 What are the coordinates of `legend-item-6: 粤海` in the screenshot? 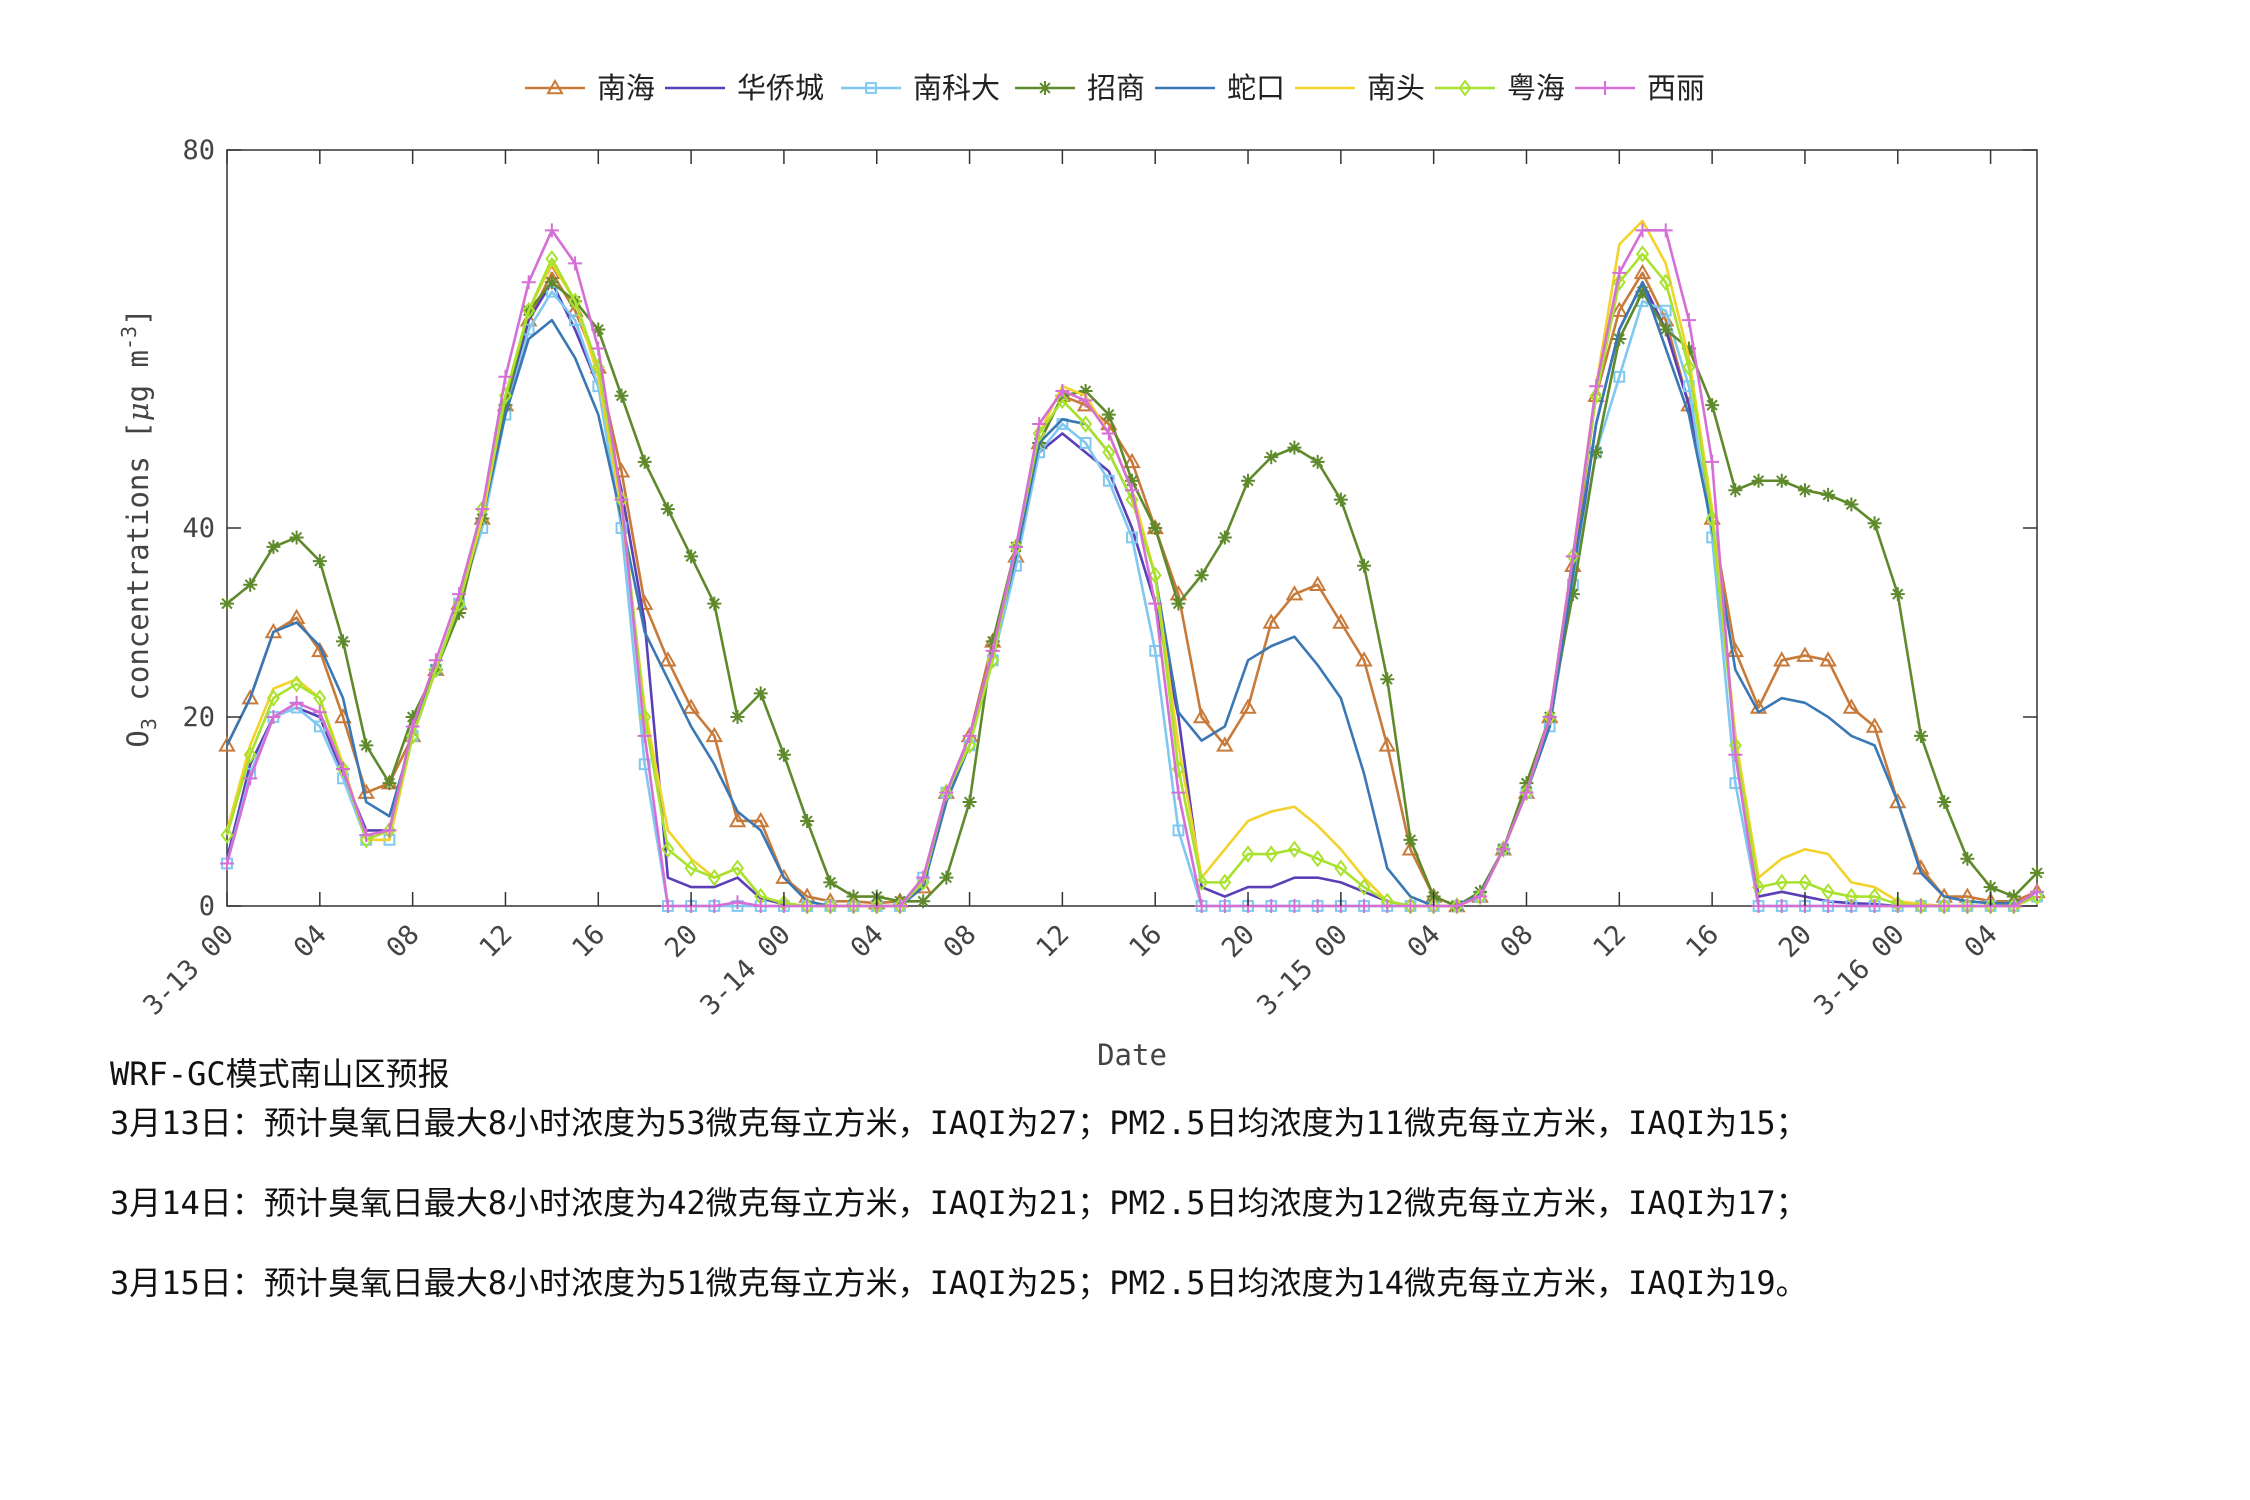 It's located at (1500, 88).